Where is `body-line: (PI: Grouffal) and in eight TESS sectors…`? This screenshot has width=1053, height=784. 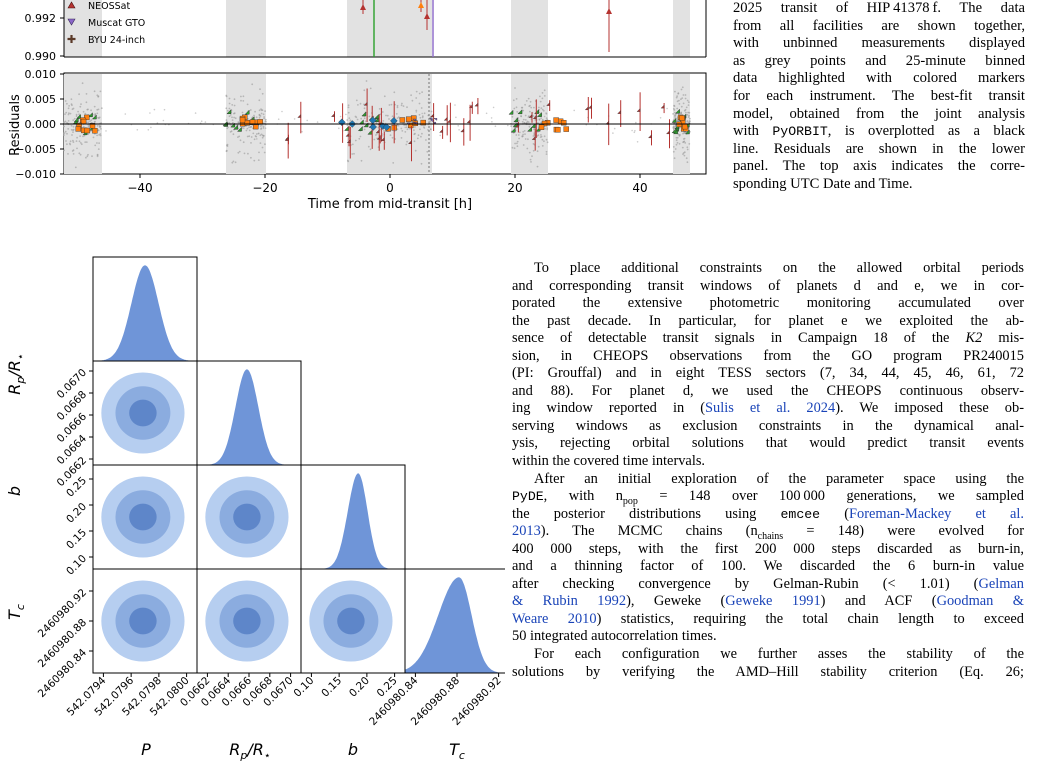 body-line: (PI: Grouffal) and in eight TESS sectors… is located at coordinates (768, 373).